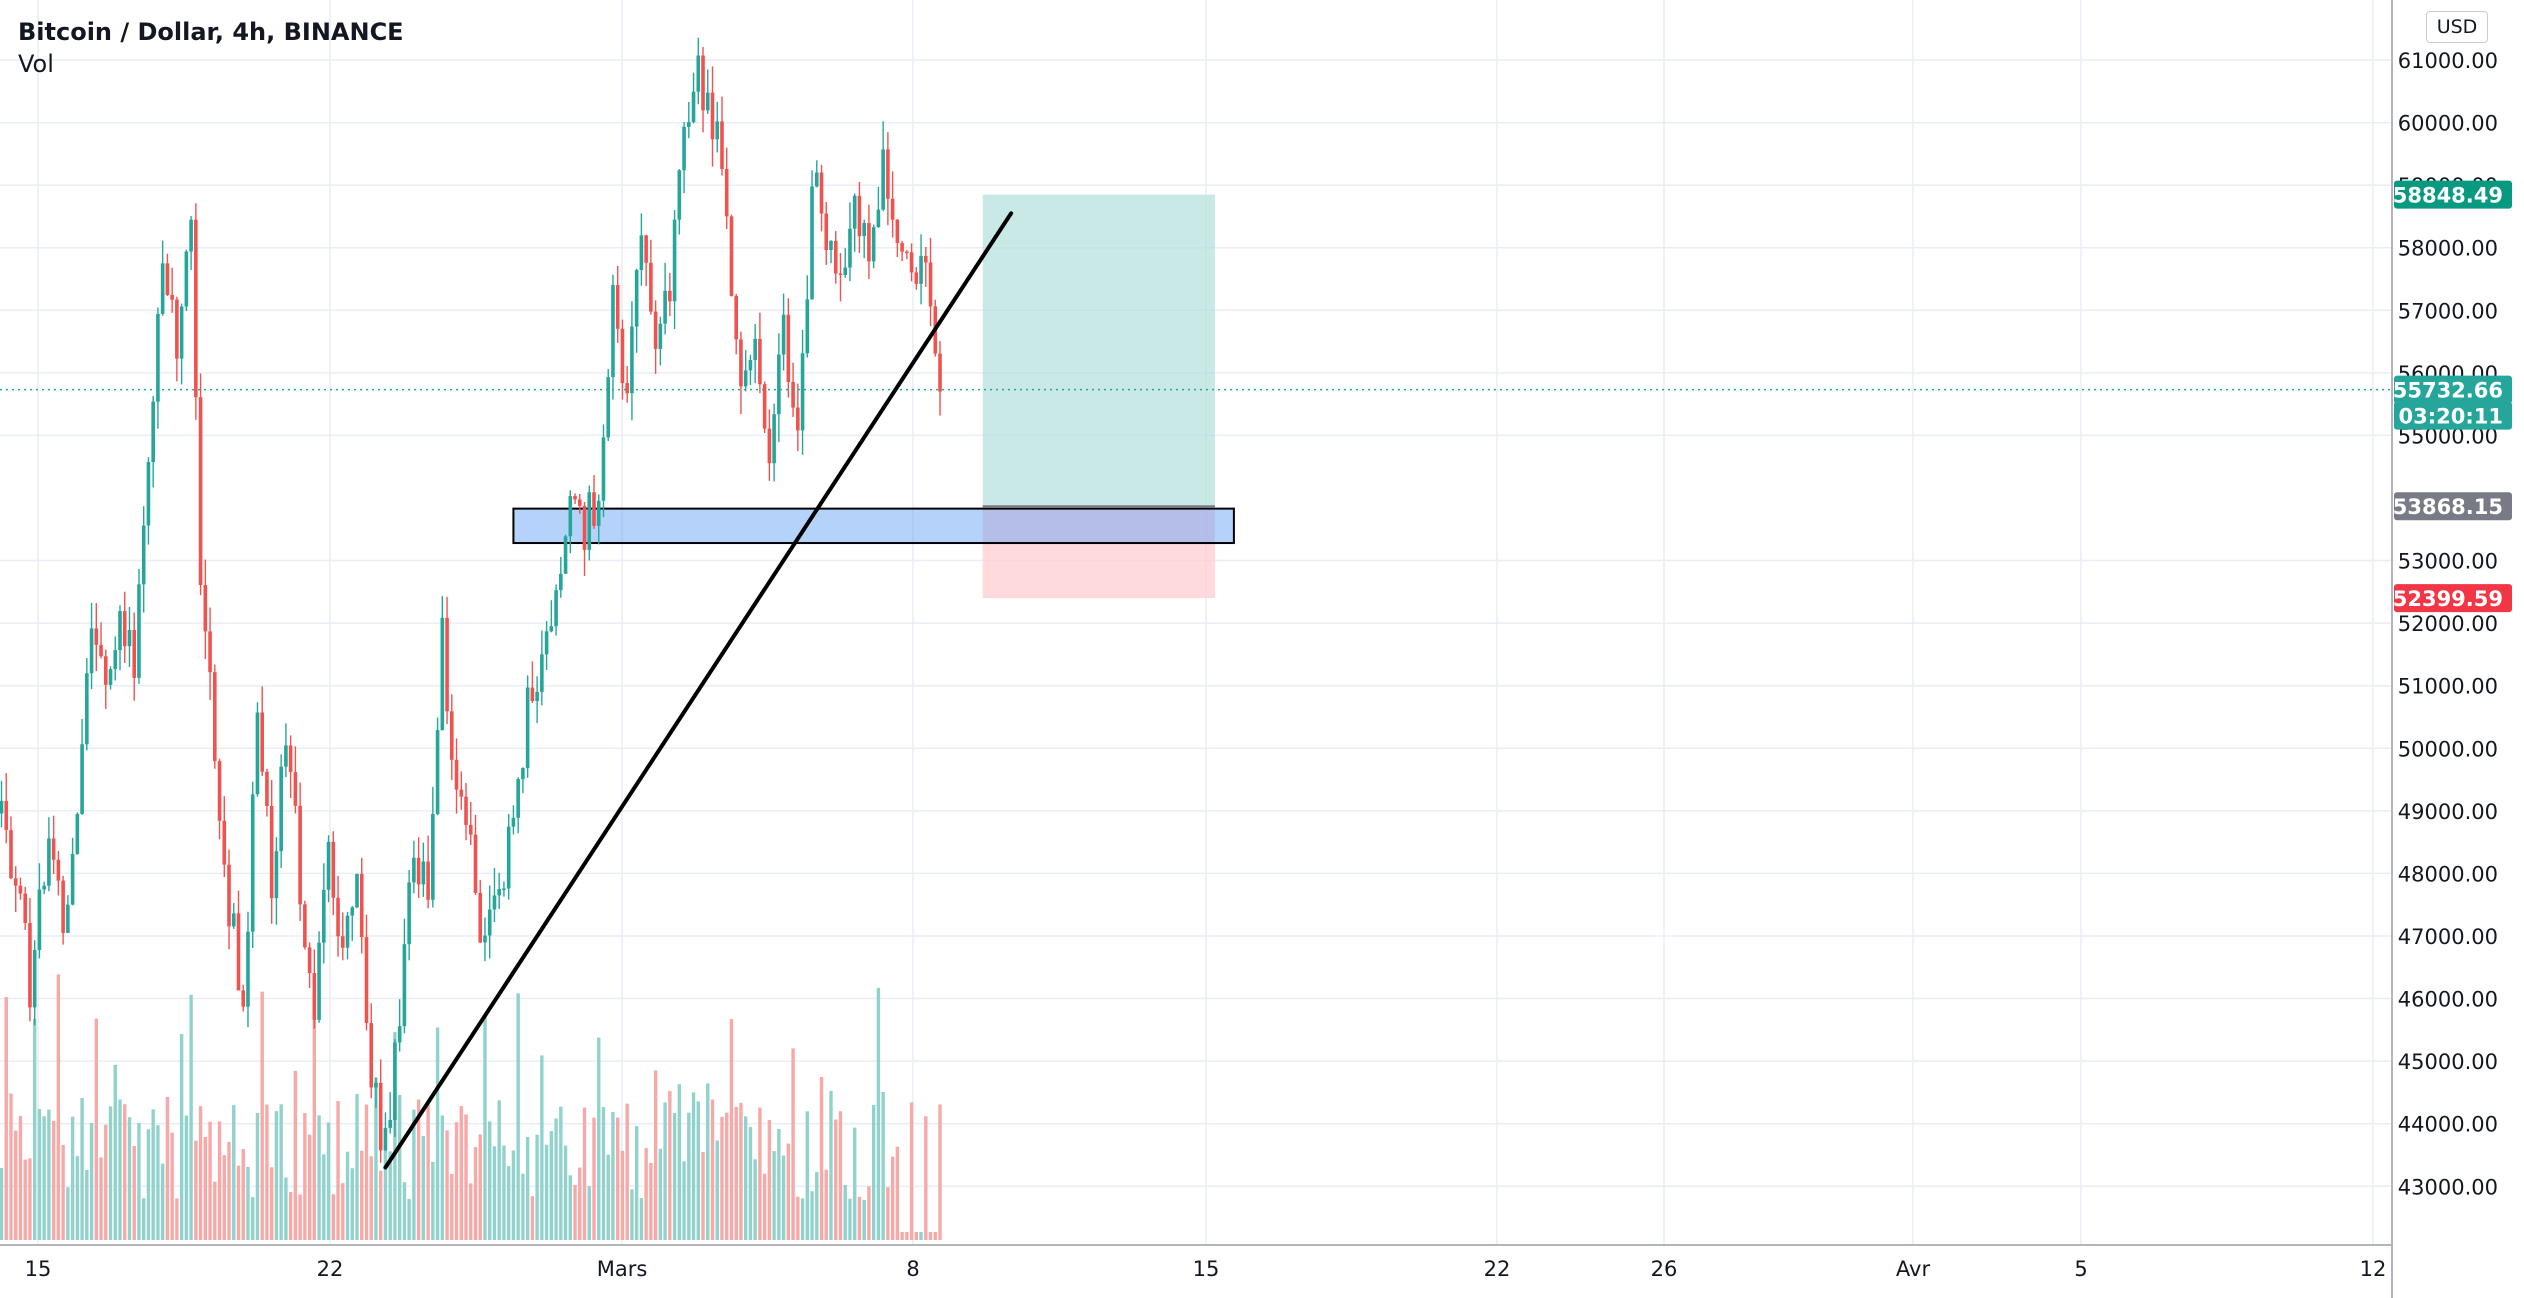 Image resolution: width=2524 pixels, height=1298 pixels. What do you see at coordinates (2448, 61) in the screenshot?
I see `y-tick-label: 61000.00` at bounding box center [2448, 61].